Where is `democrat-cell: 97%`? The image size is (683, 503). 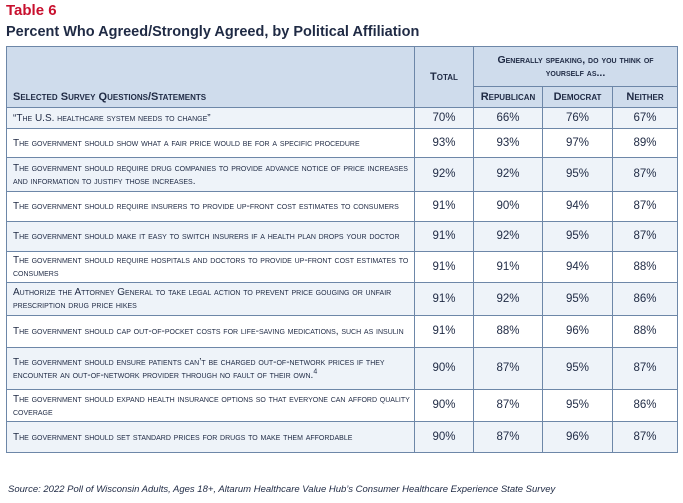
democrat-cell: 97% is located at coordinates (577, 143).